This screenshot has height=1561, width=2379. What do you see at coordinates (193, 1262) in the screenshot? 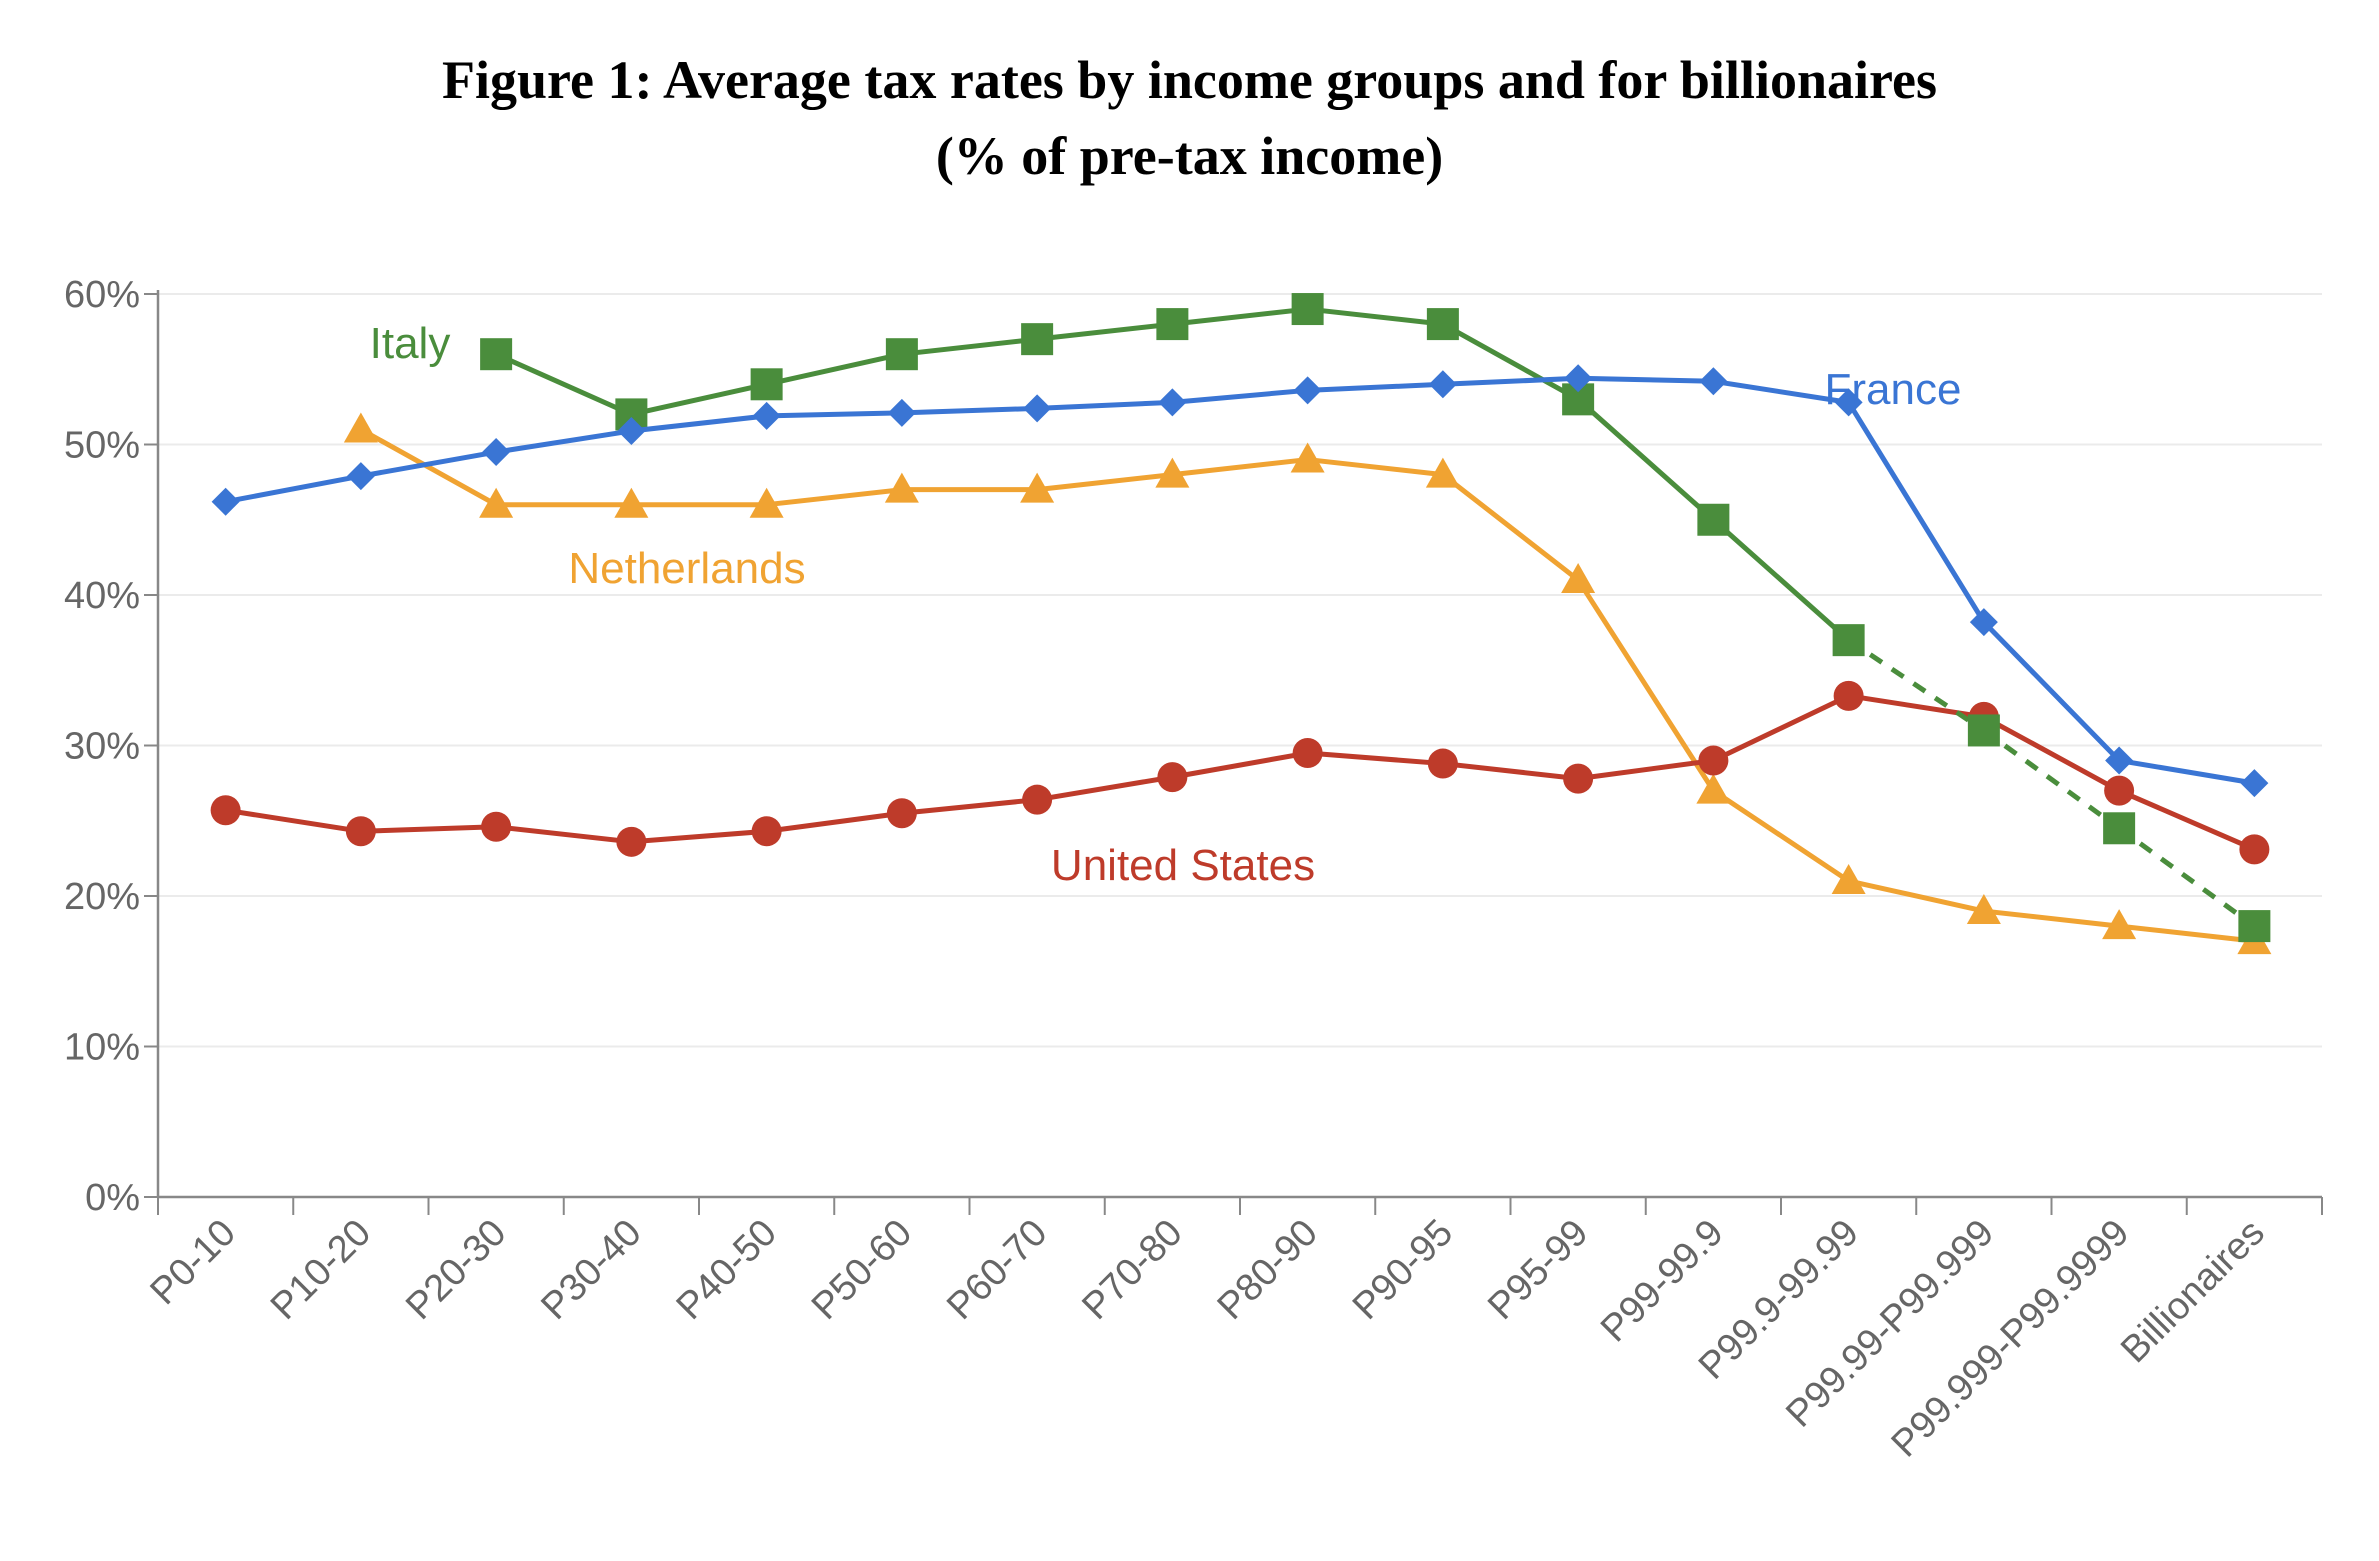
I see `x-tick-label: P0-10` at bounding box center [193, 1262].